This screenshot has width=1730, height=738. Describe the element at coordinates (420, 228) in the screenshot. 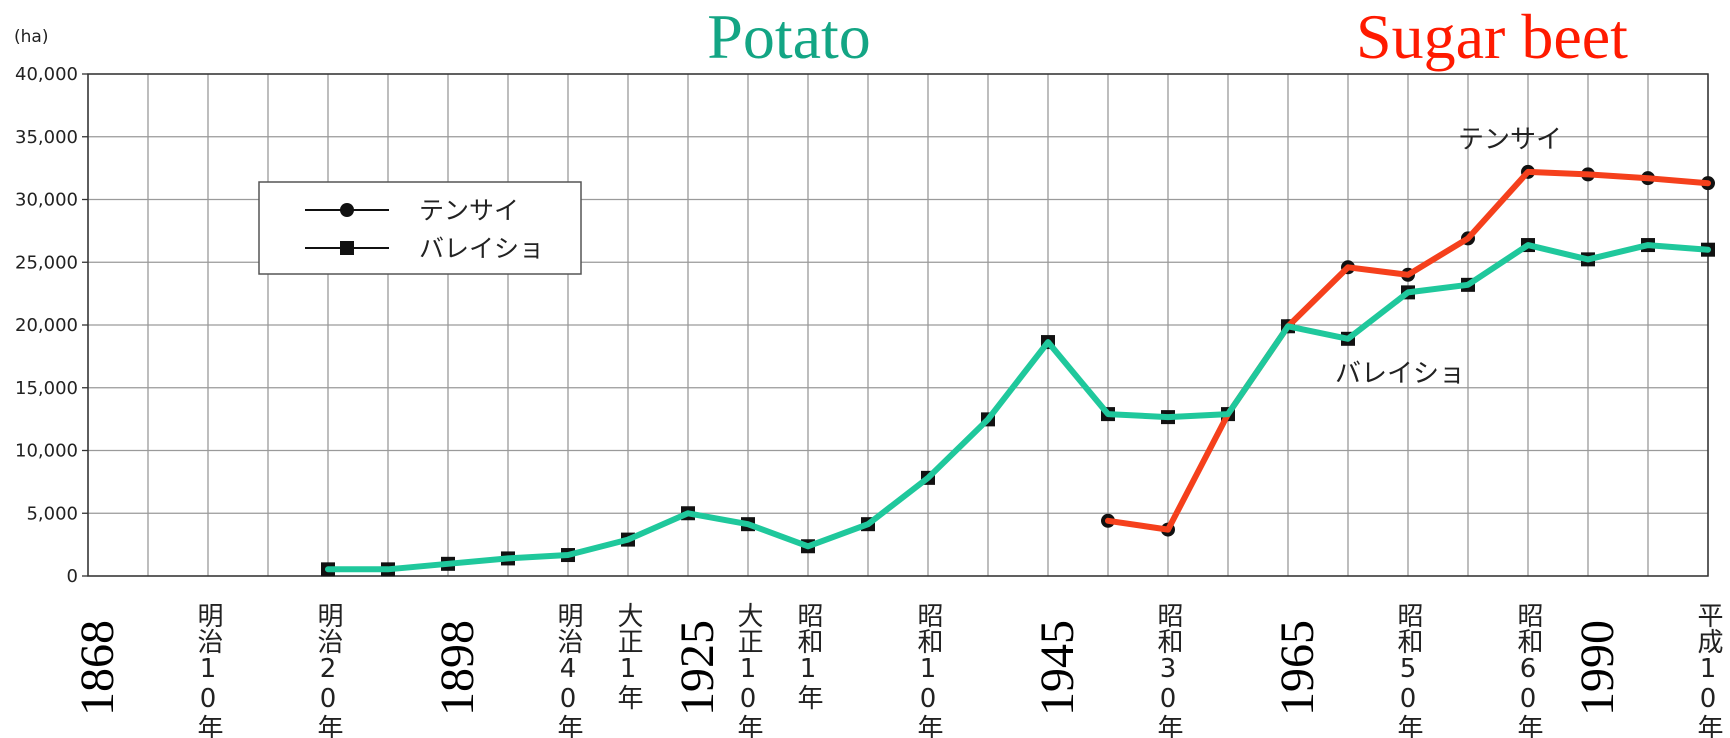

I see `legend-box` at that location.